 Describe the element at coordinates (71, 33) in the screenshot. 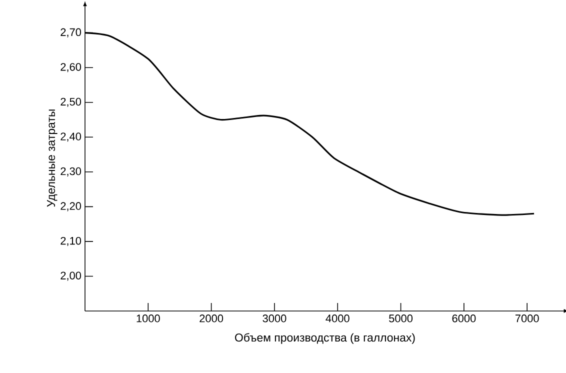

I see `y-tick-label: 2,70` at that location.